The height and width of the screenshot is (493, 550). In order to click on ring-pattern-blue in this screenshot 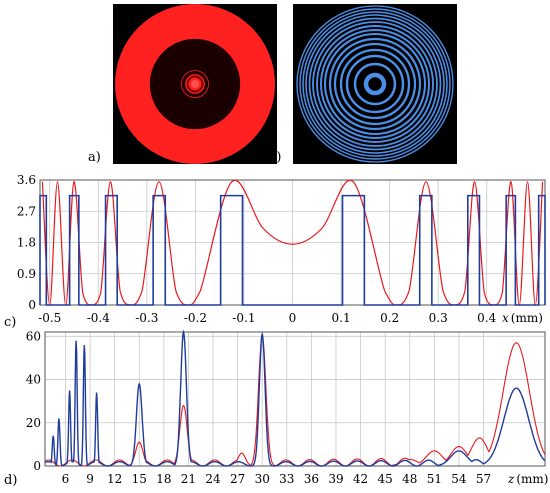, I will do `click(375, 84)`.